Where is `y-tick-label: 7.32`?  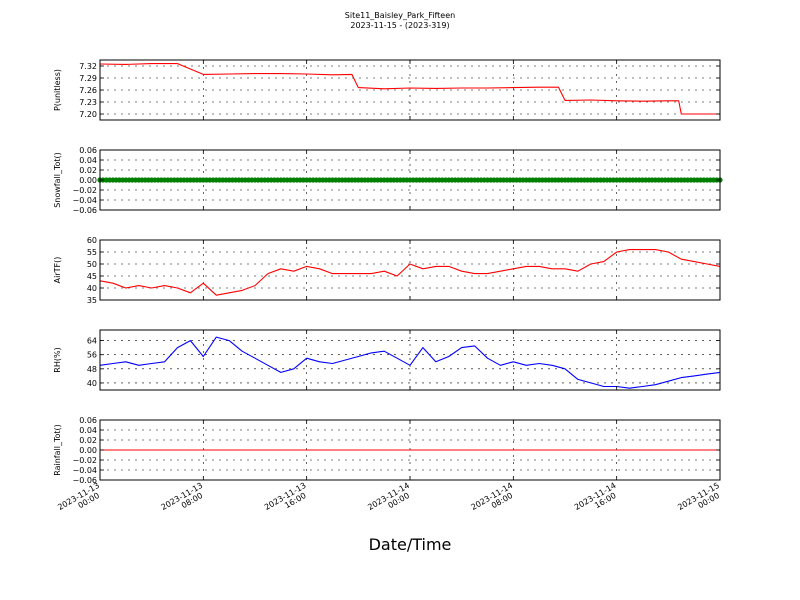
y-tick-label: 7.32 is located at coordinates (88, 66).